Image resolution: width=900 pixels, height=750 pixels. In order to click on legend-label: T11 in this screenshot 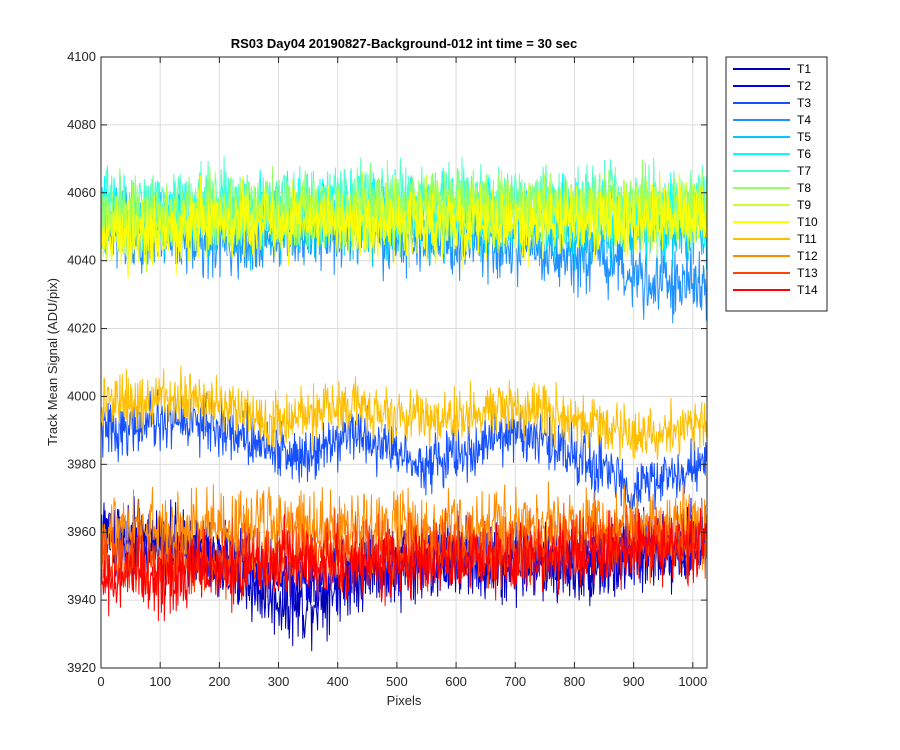, I will do `click(807, 239)`.